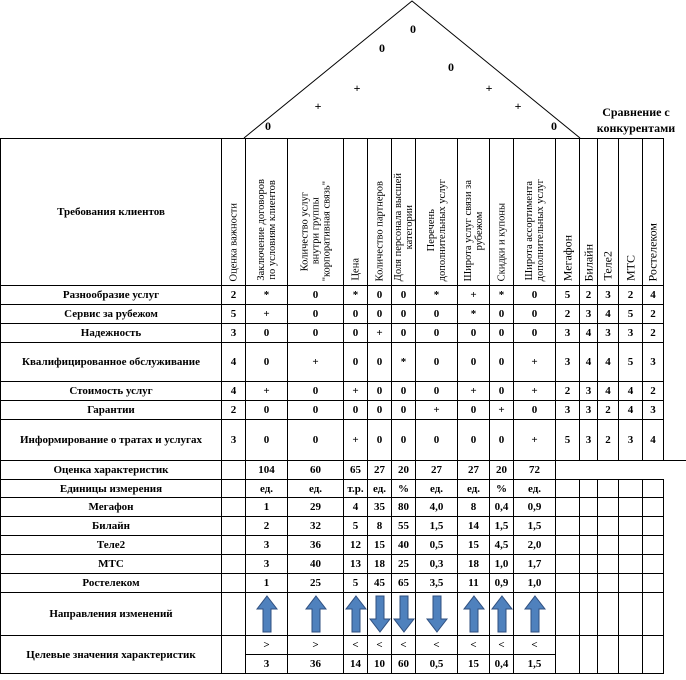  Describe the element at coordinates (534, 526) in the screenshot. I see `operator-value: 1,5` at that location.